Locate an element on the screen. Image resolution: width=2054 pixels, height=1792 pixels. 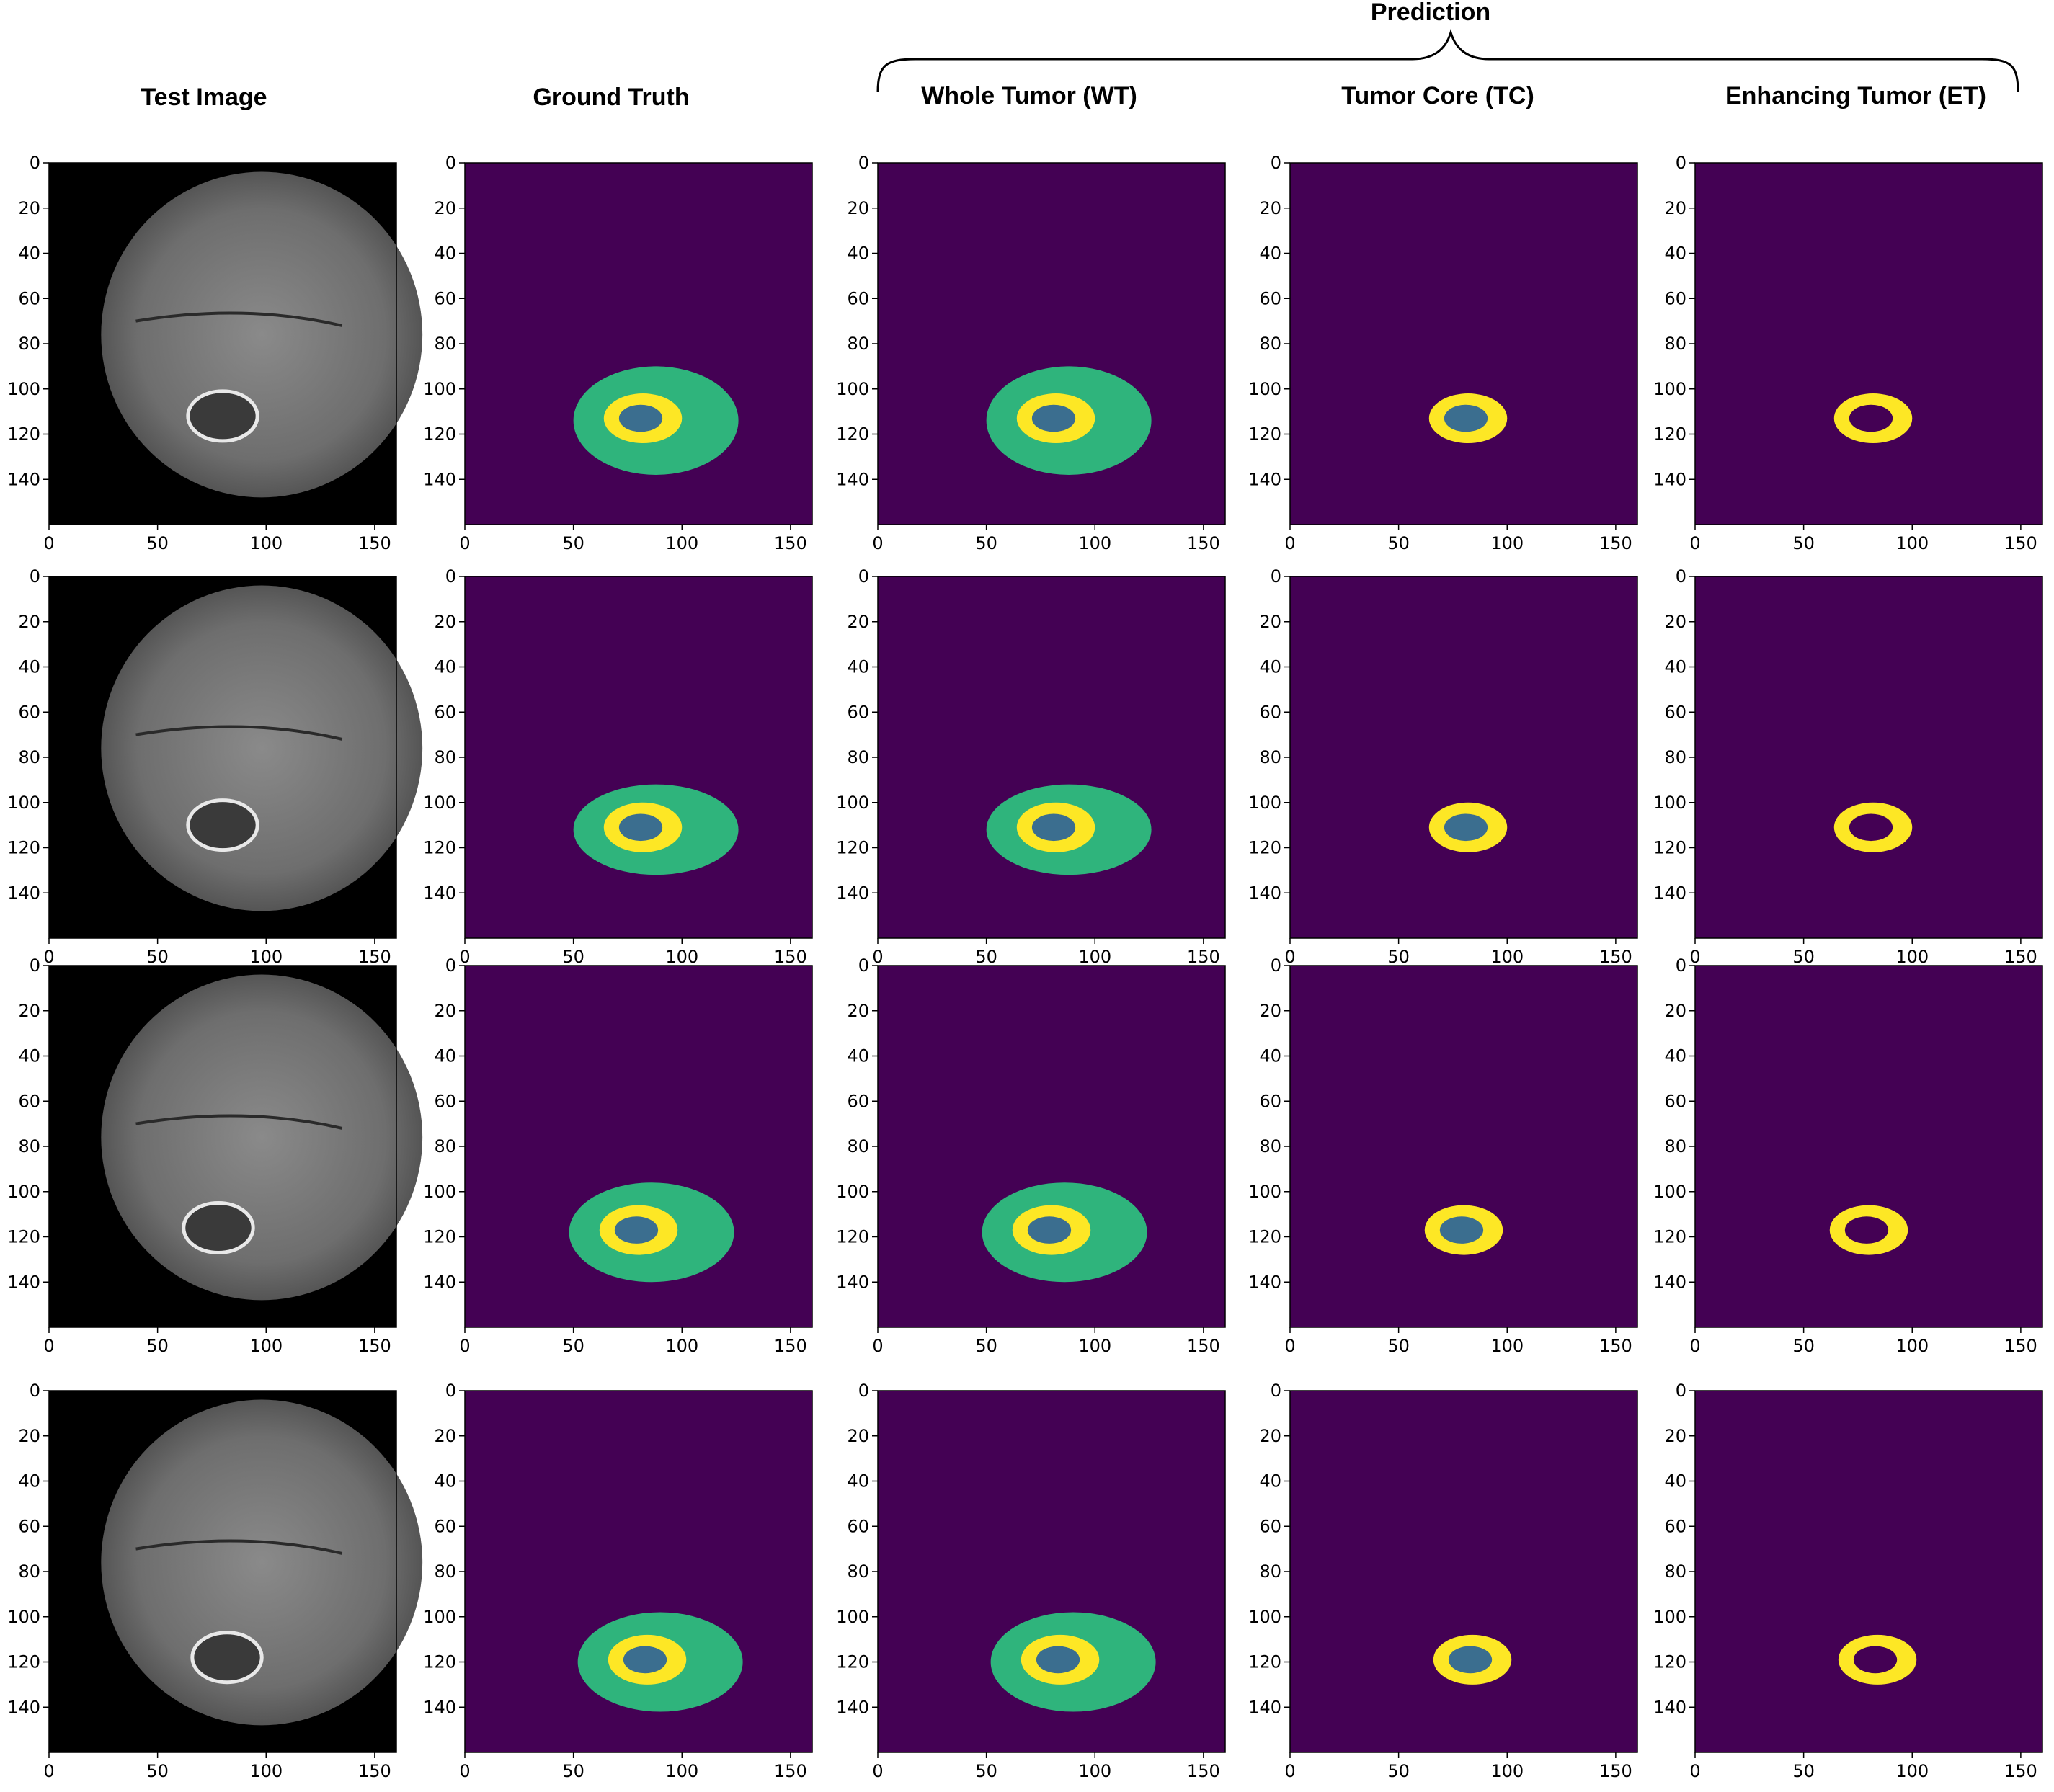
lesion-ring is located at coordinates (227, 1658).